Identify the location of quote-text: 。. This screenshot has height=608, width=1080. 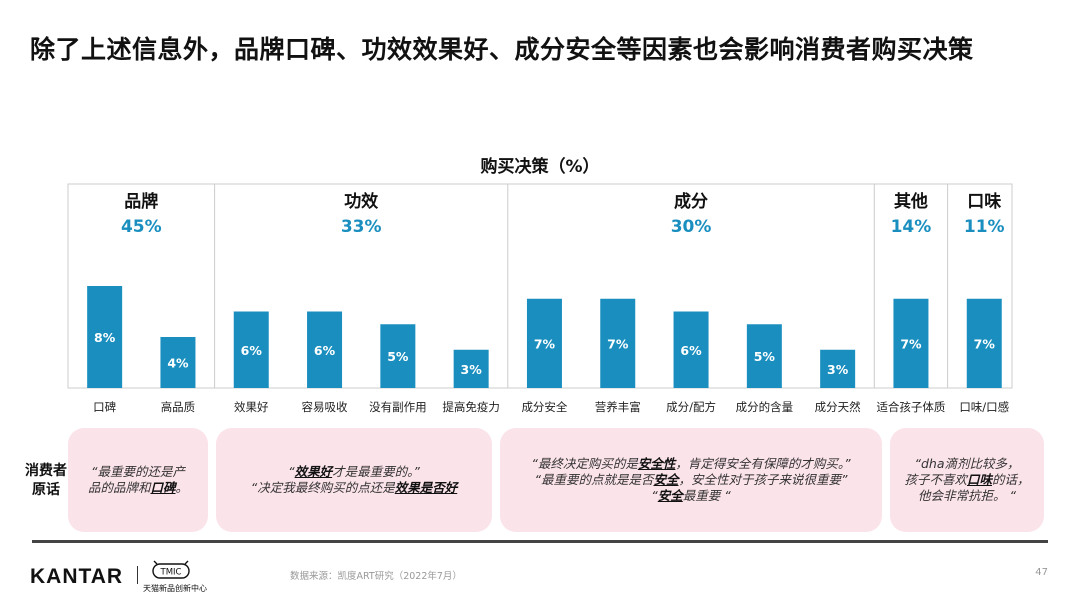
(182, 487).